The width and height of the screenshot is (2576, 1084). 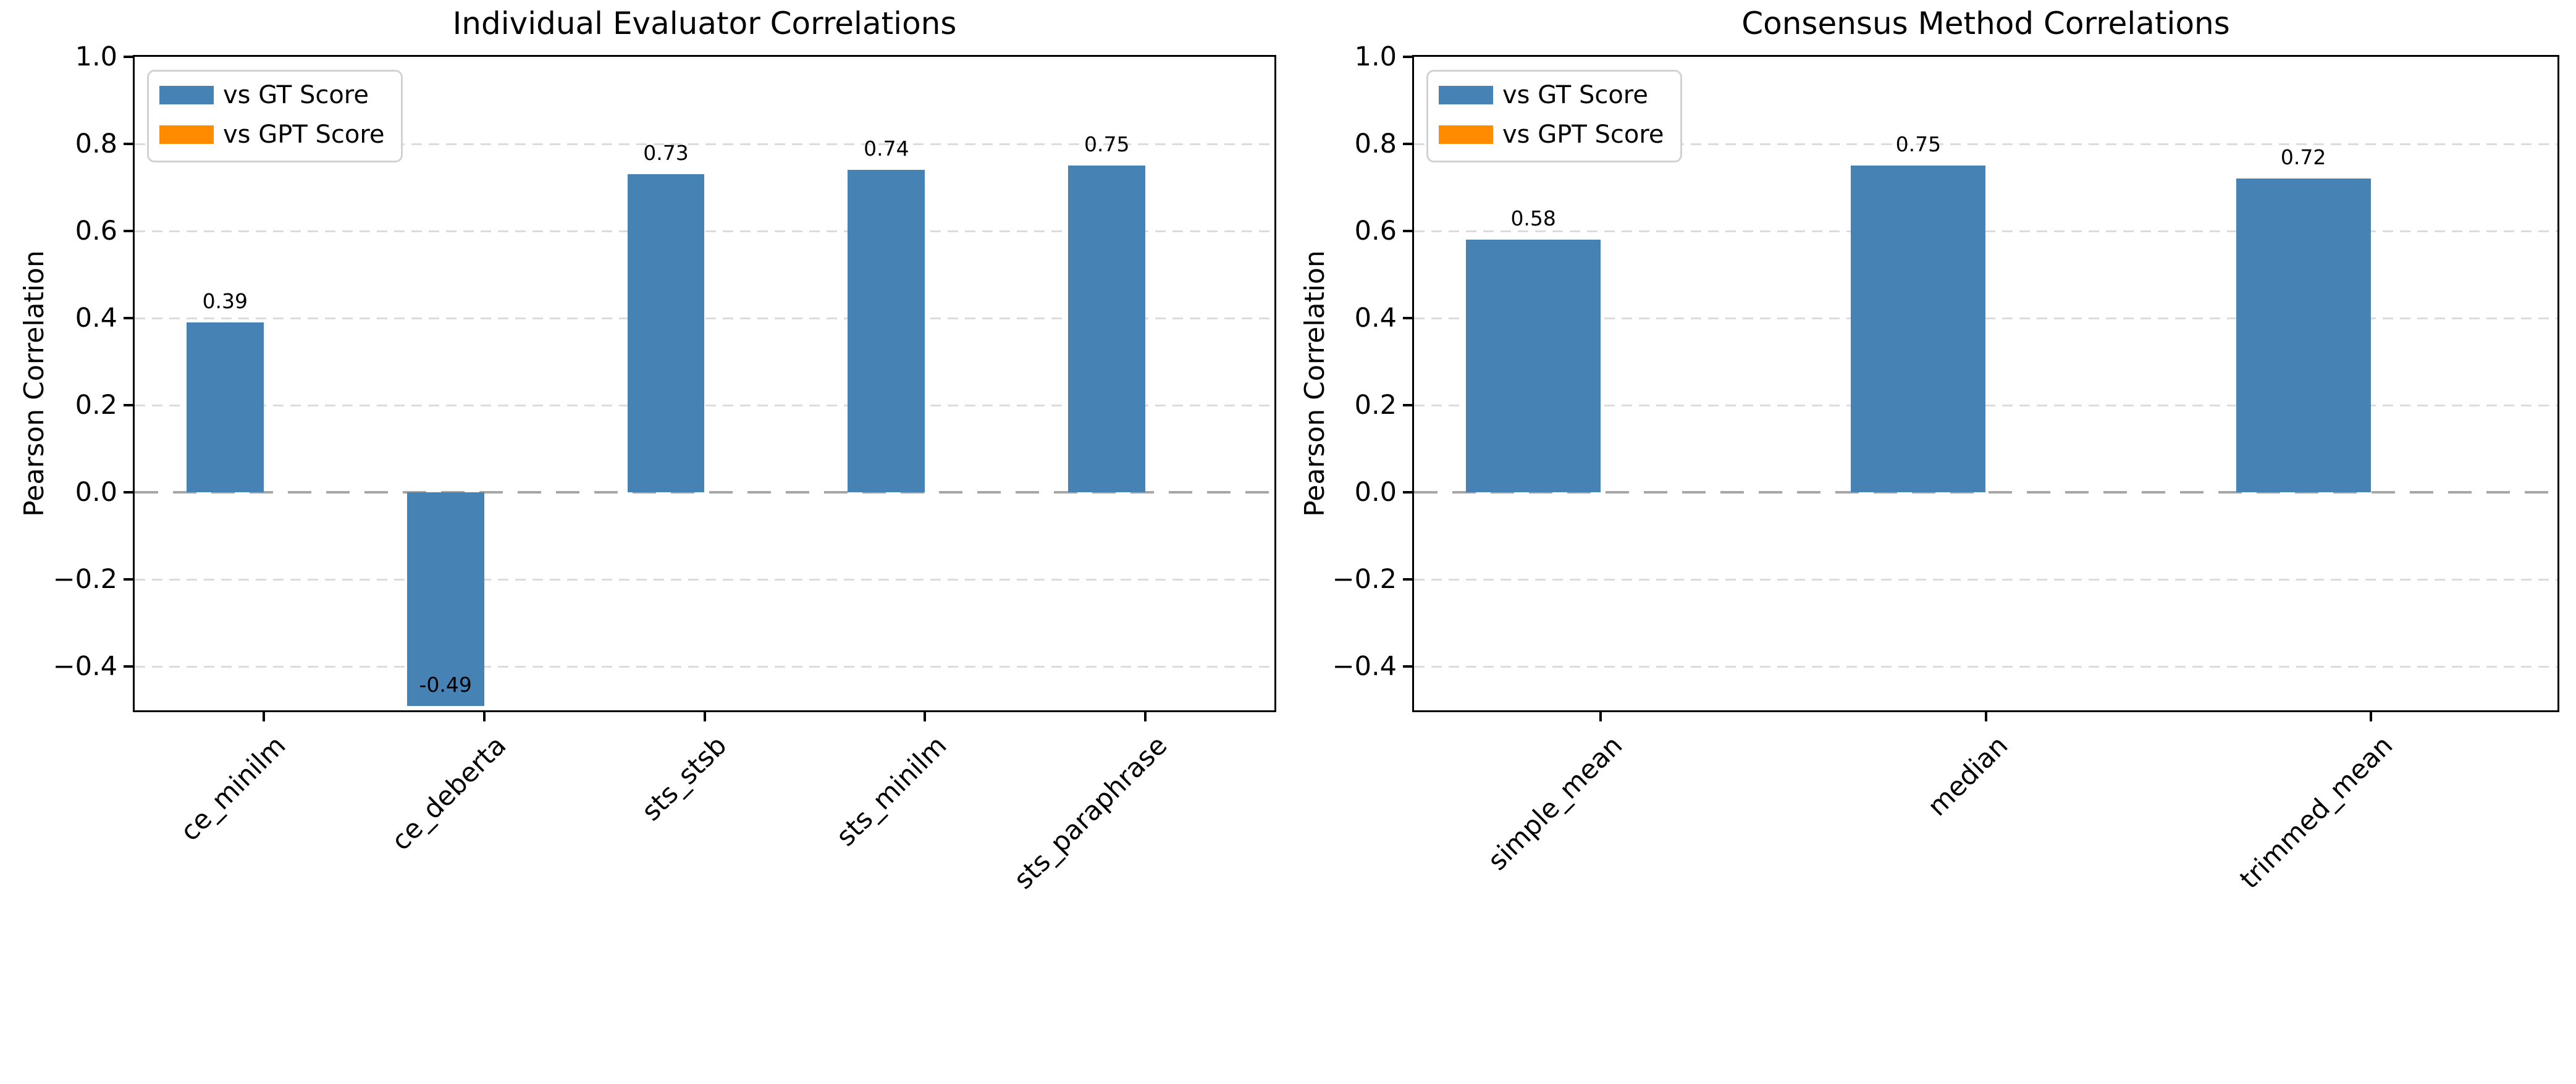 What do you see at coordinates (666, 333) in the screenshot?
I see `bar-sts_stsb` at bounding box center [666, 333].